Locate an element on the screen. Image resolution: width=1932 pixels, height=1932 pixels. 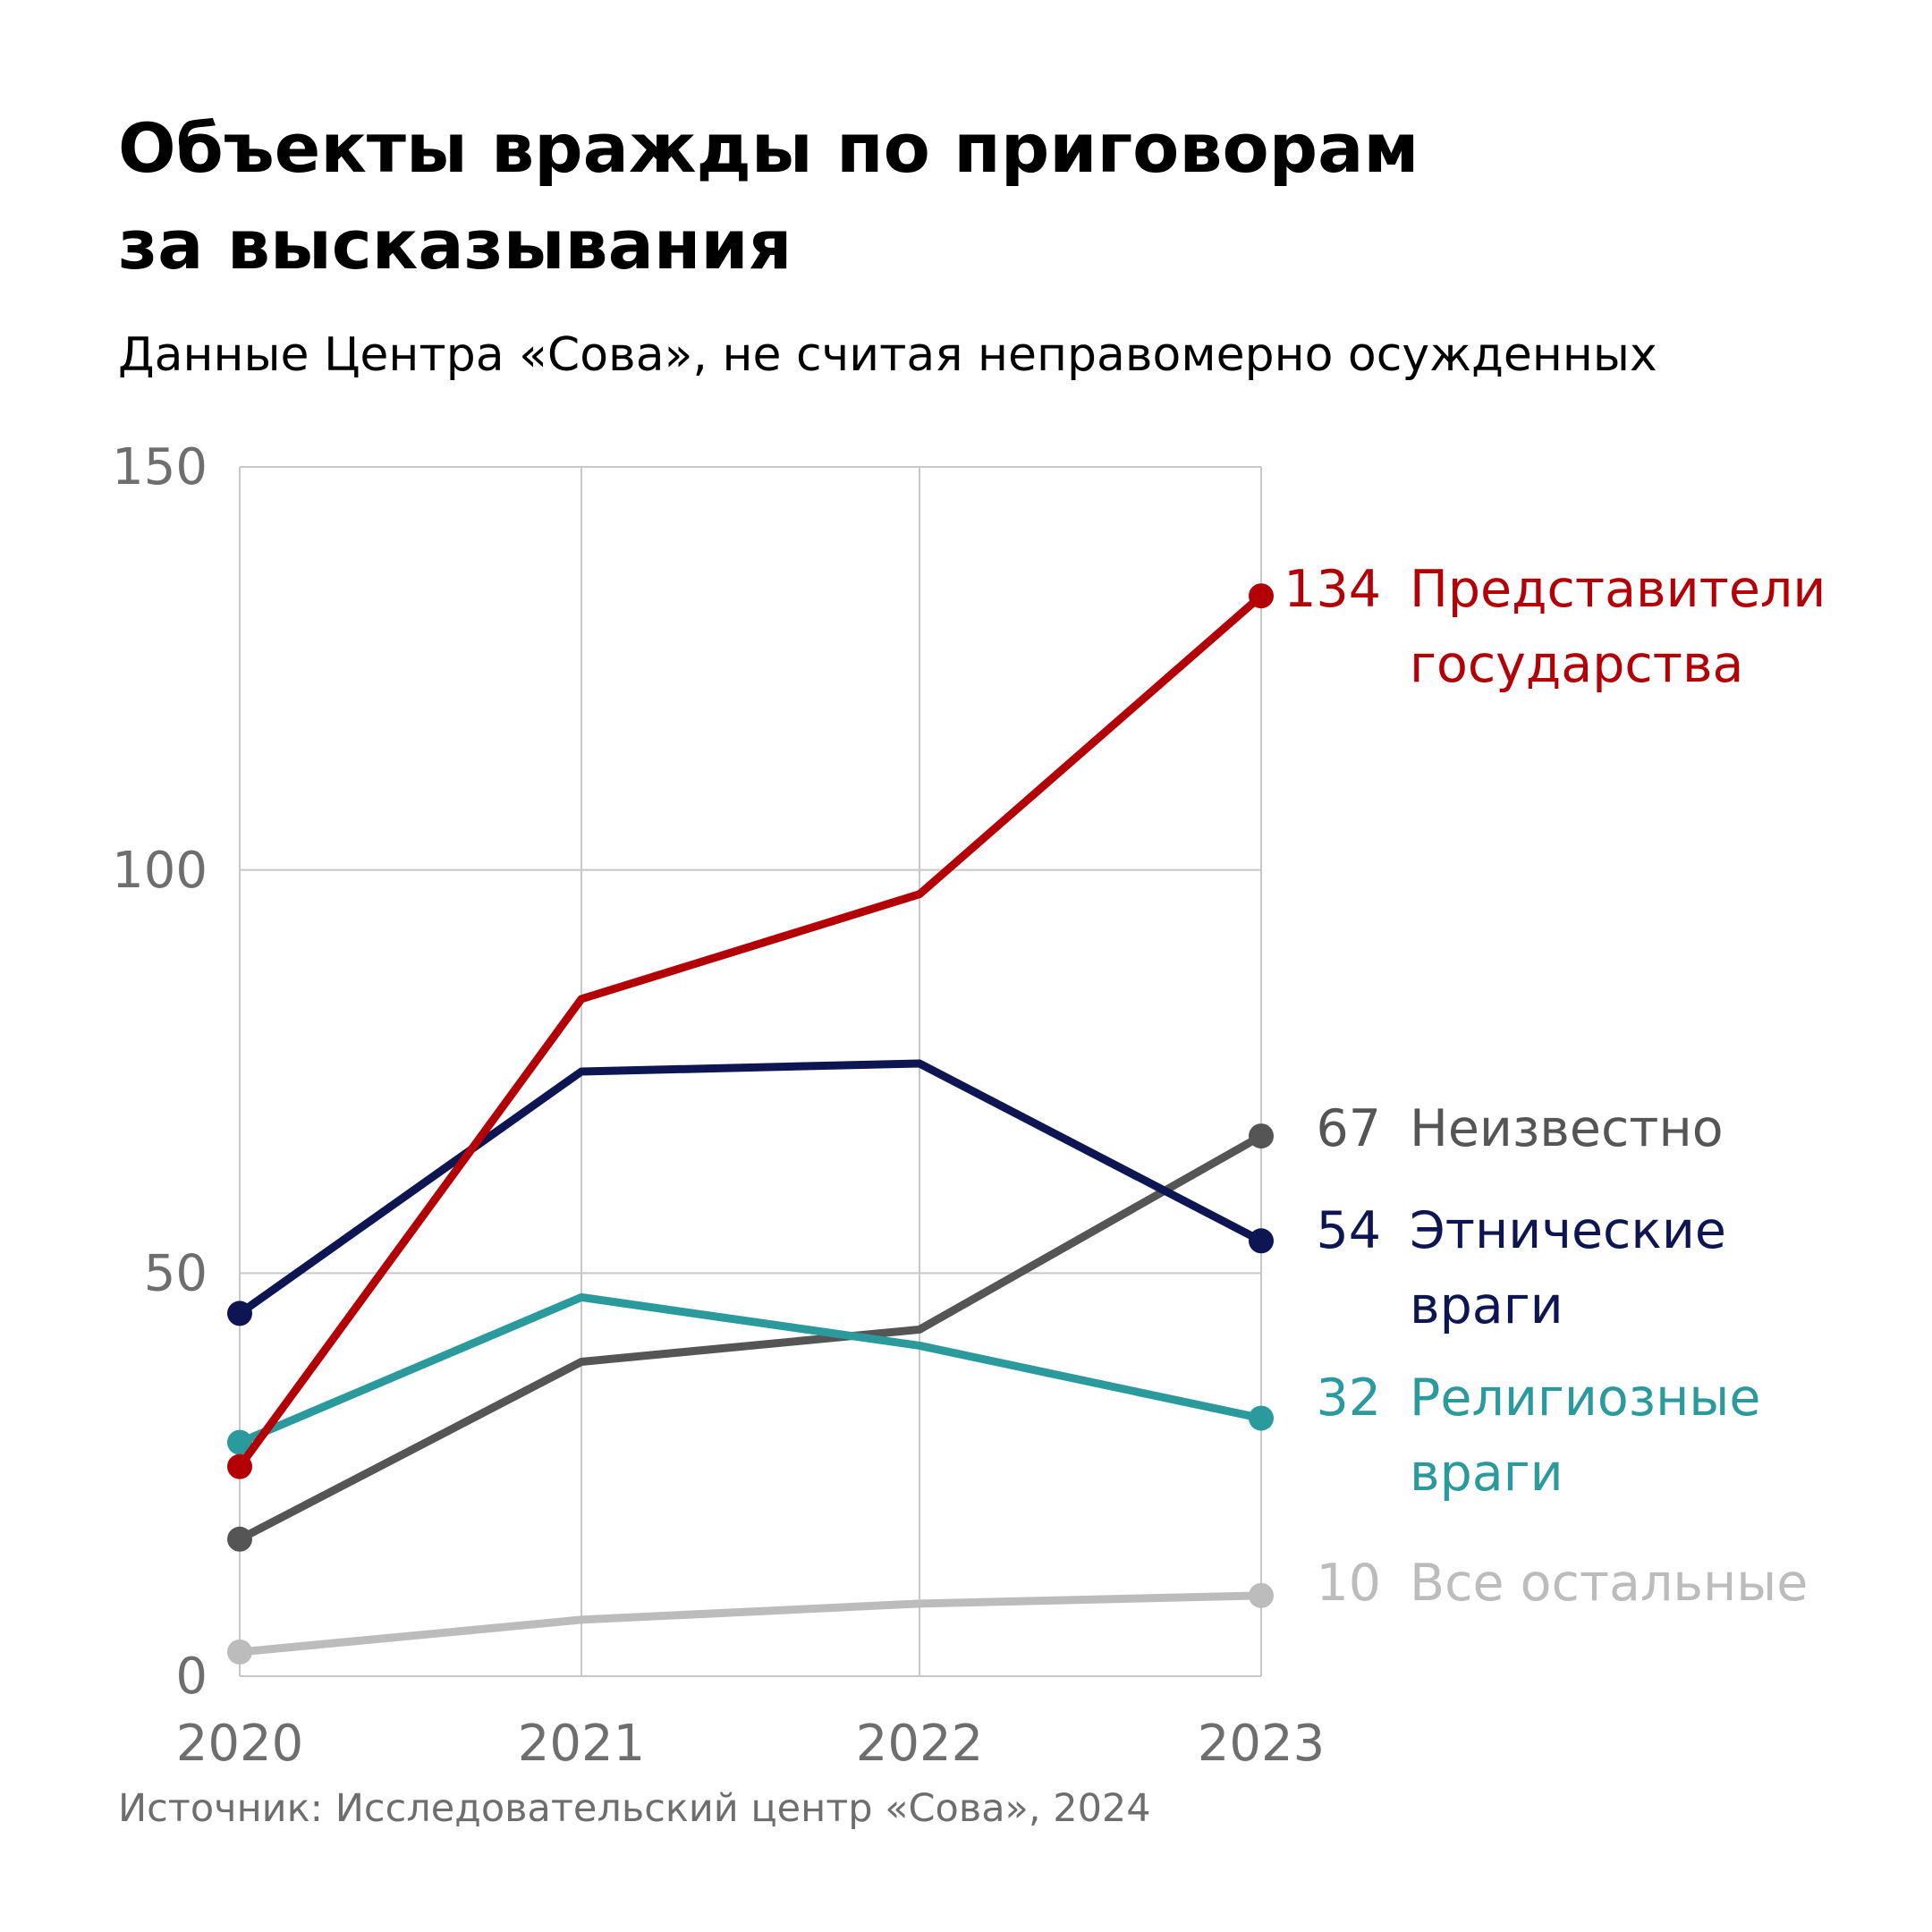
series-1-point-2020 is located at coordinates (239, 1539).